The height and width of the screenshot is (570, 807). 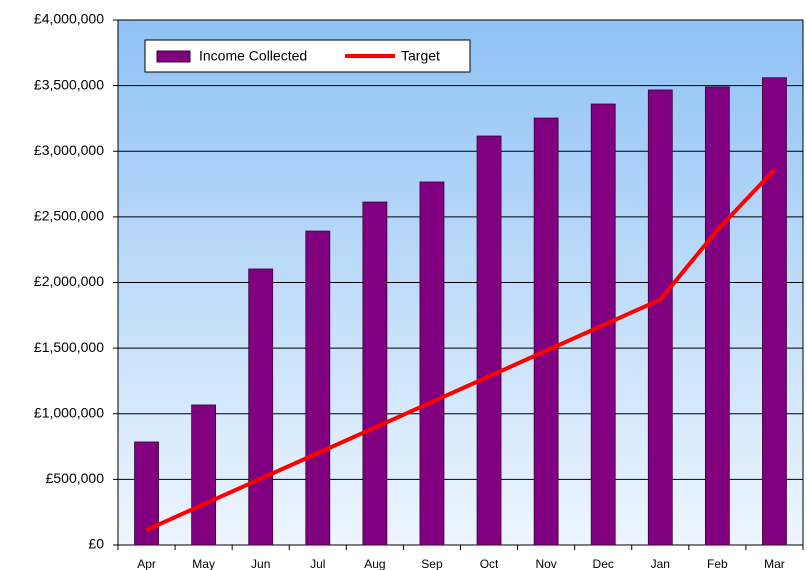 I want to click on x-tick-label: Jul, so click(x=317, y=563).